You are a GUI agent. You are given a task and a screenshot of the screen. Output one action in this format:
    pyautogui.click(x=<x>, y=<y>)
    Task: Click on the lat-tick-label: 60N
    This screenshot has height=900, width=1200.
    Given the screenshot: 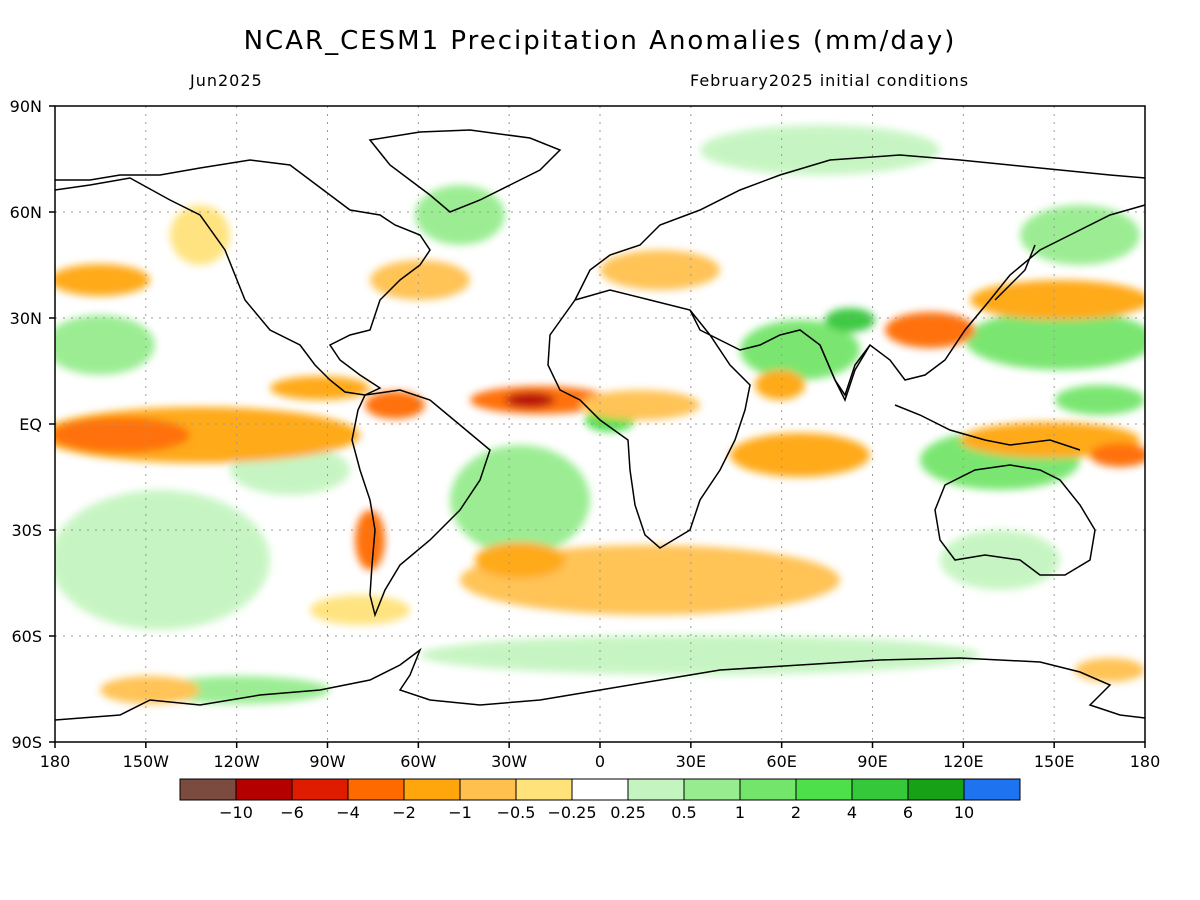 What is the action you would take?
    pyautogui.click(x=26, y=212)
    